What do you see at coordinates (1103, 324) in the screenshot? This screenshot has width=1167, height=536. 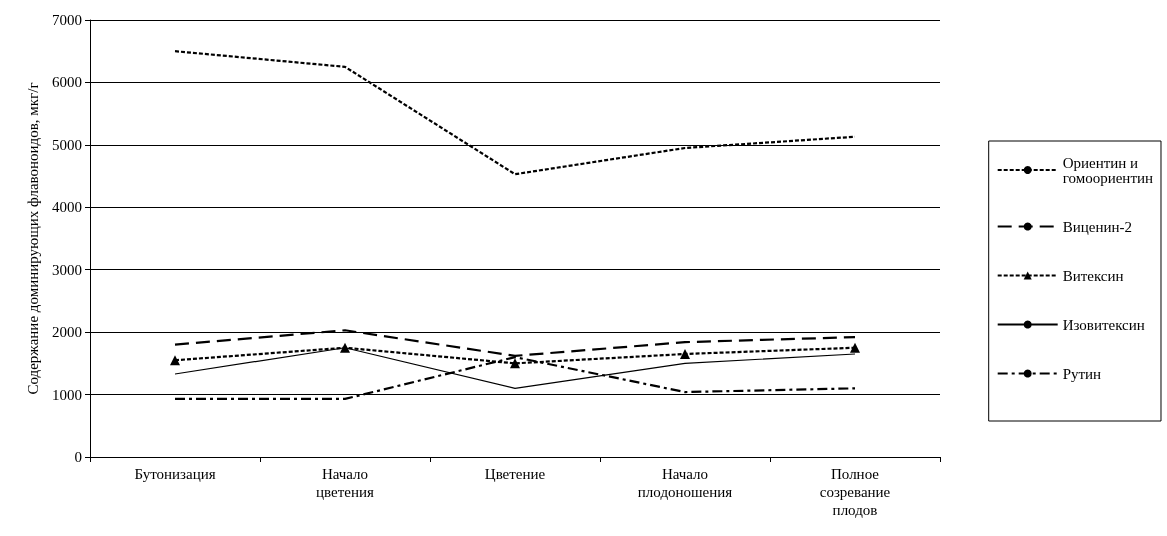 I see `legend-label: Изовитексин` at bounding box center [1103, 324].